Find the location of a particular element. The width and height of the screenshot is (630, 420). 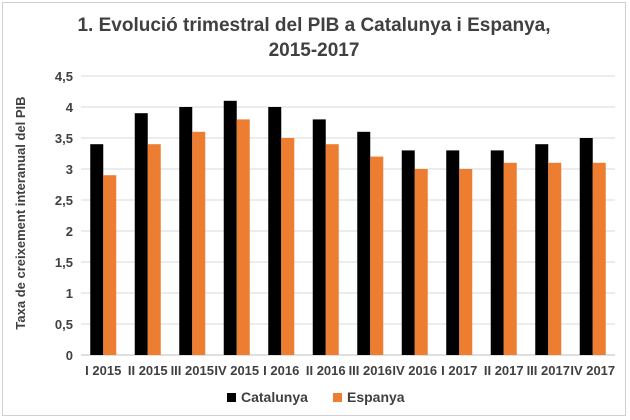

x-tick-label: II 2016 is located at coordinates (326, 370).